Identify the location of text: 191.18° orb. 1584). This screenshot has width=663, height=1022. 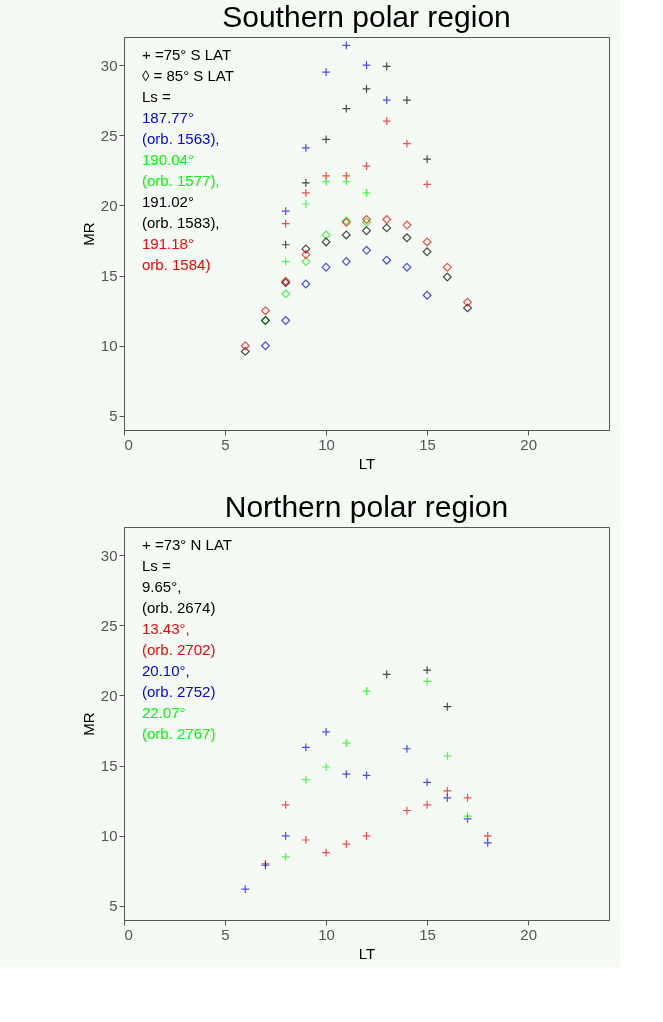
(176, 254).